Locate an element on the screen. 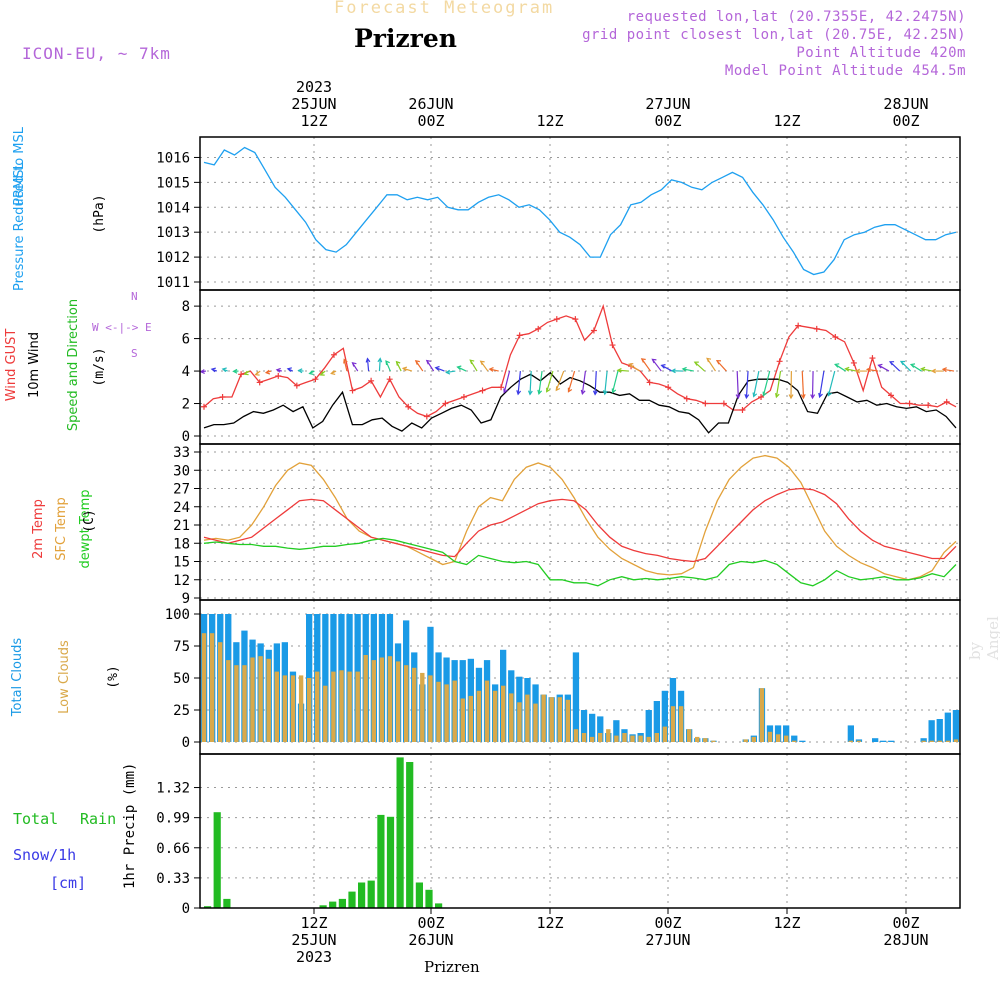 This screenshot has width=1000, height=1000. ytick-label: 21 is located at coordinates (181, 526).